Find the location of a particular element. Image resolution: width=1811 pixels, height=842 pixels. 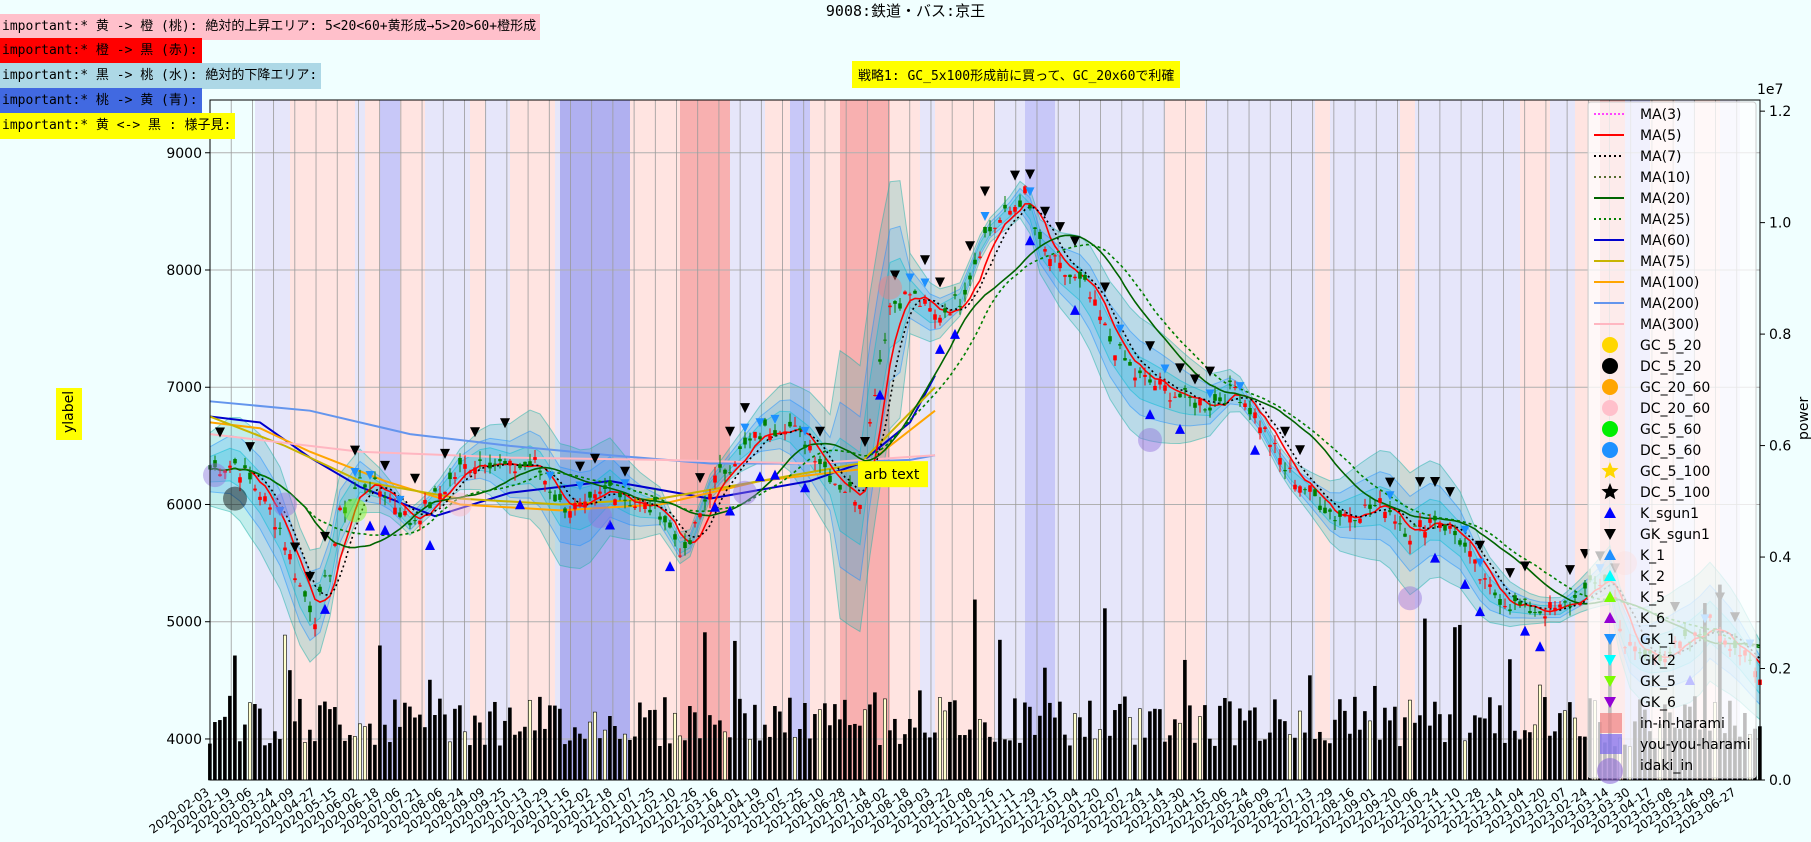

y-tick-label: 6000 is located at coordinates (184, 505).